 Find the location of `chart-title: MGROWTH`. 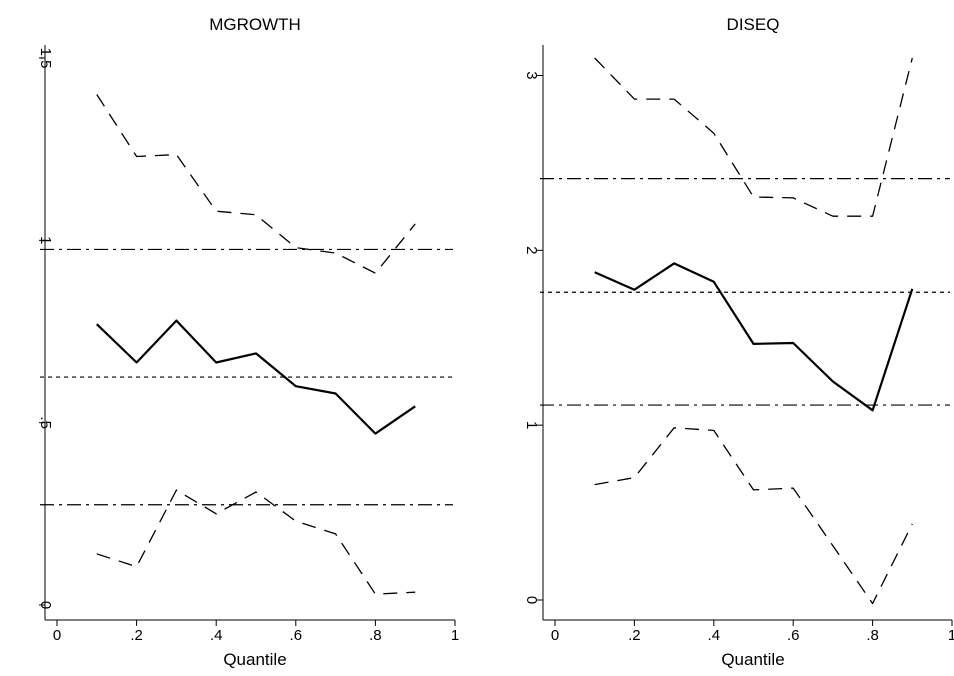

chart-title: MGROWTH is located at coordinates (255, 24).